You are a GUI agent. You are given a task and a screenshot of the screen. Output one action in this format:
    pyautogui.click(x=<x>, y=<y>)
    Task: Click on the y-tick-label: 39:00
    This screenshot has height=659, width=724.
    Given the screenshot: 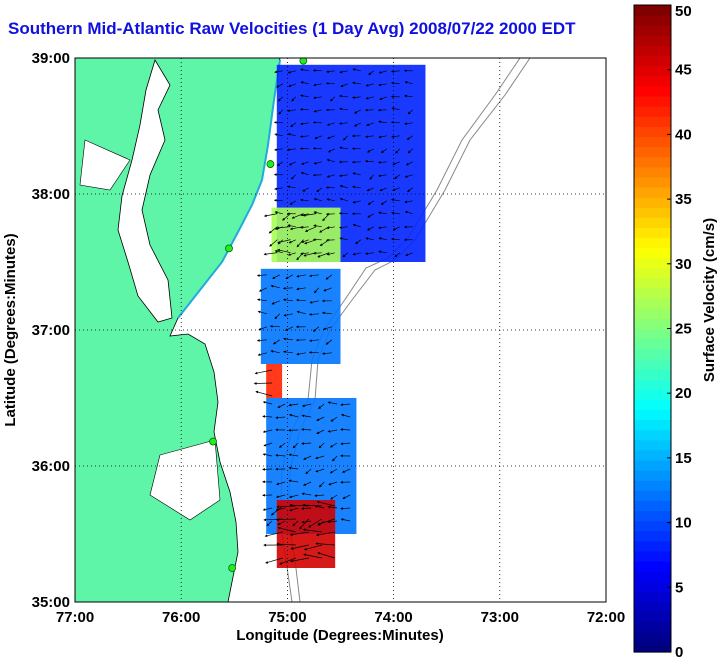 What is the action you would take?
    pyautogui.click(x=51, y=58)
    